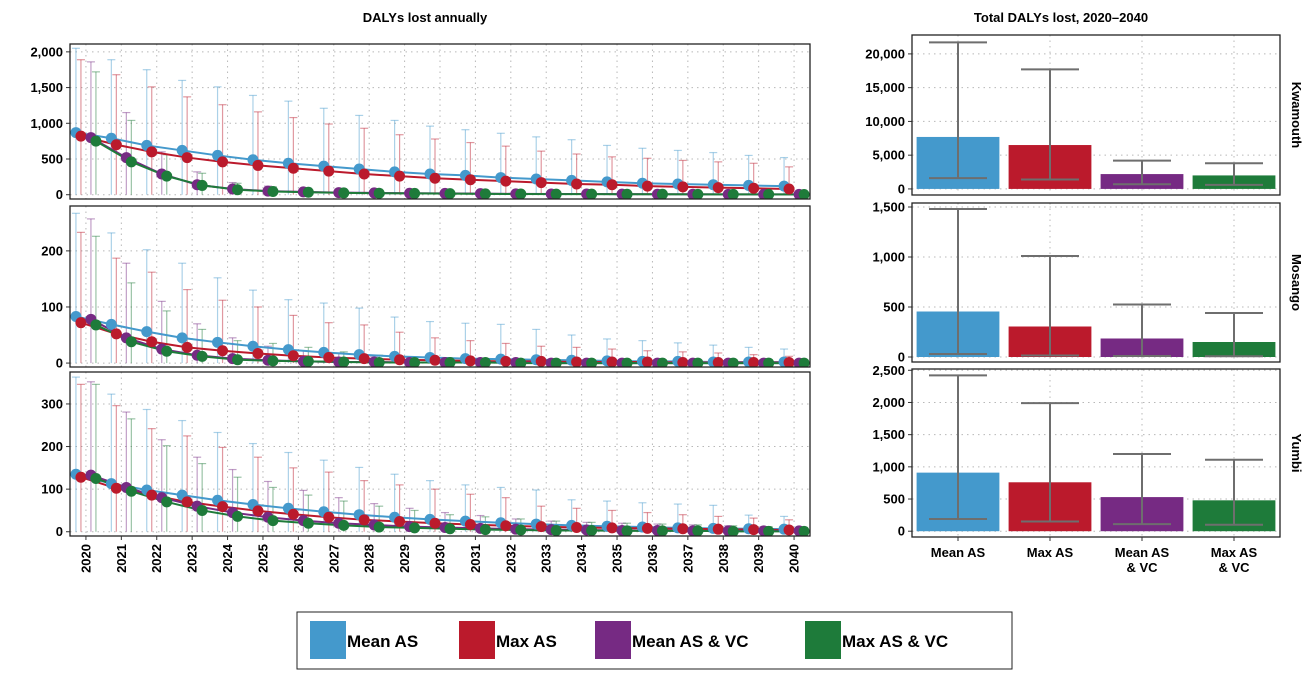 This screenshot has width=1312, height=675. I want to click on x-tick-label: 2023, so click(192, 558).